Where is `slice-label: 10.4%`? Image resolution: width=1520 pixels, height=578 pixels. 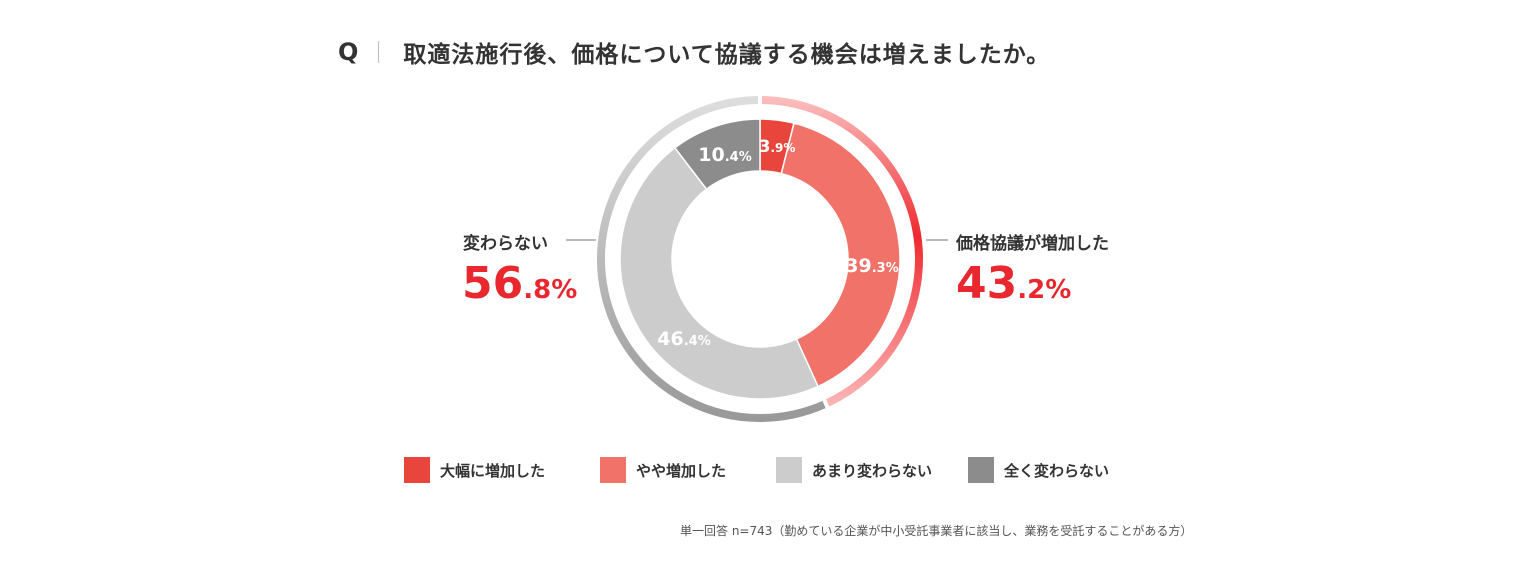
slice-label: 10.4% is located at coordinates (724, 155).